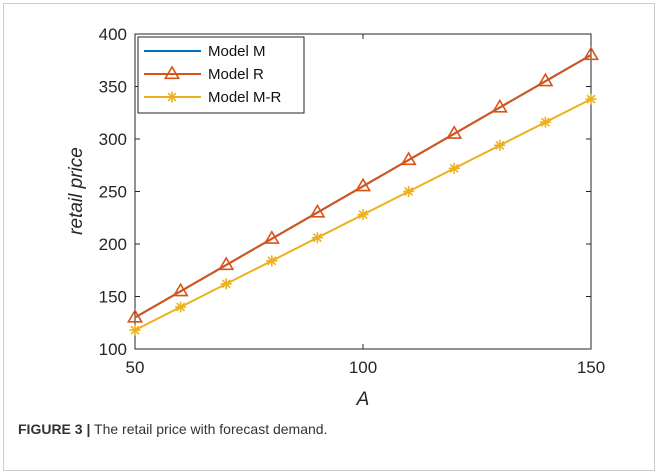 Image resolution: width=660 pixels, height=476 pixels. What do you see at coordinates (237, 51) in the screenshot?
I see `legend-label-model-m: Model M` at bounding box center [237, 51].